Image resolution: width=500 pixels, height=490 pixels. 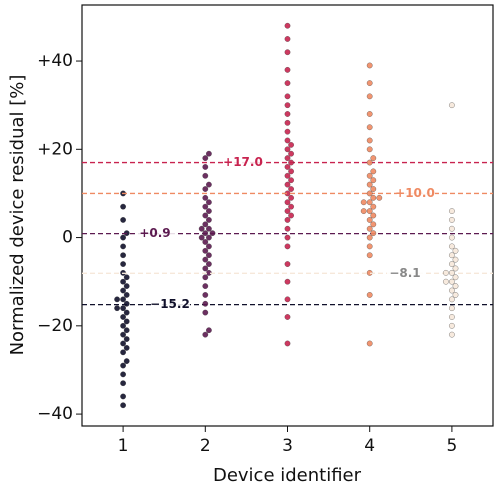 I want to click on y-tick-label: −20, so click(x=55, y=326).